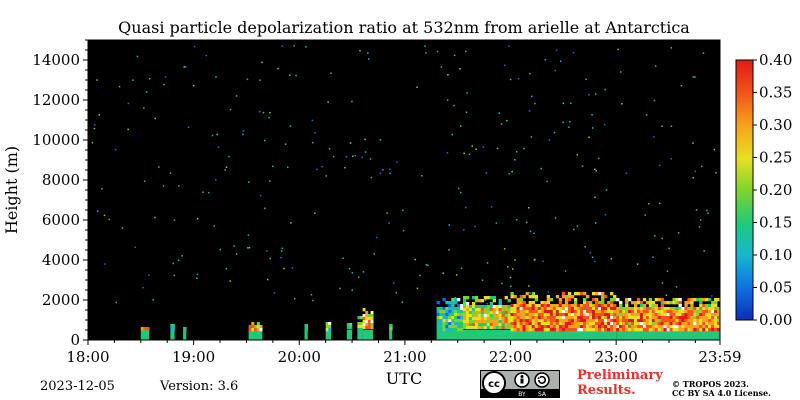  Describe the element at coordinates (744, 190) in the screenshot. I see `colorbar` at that location.